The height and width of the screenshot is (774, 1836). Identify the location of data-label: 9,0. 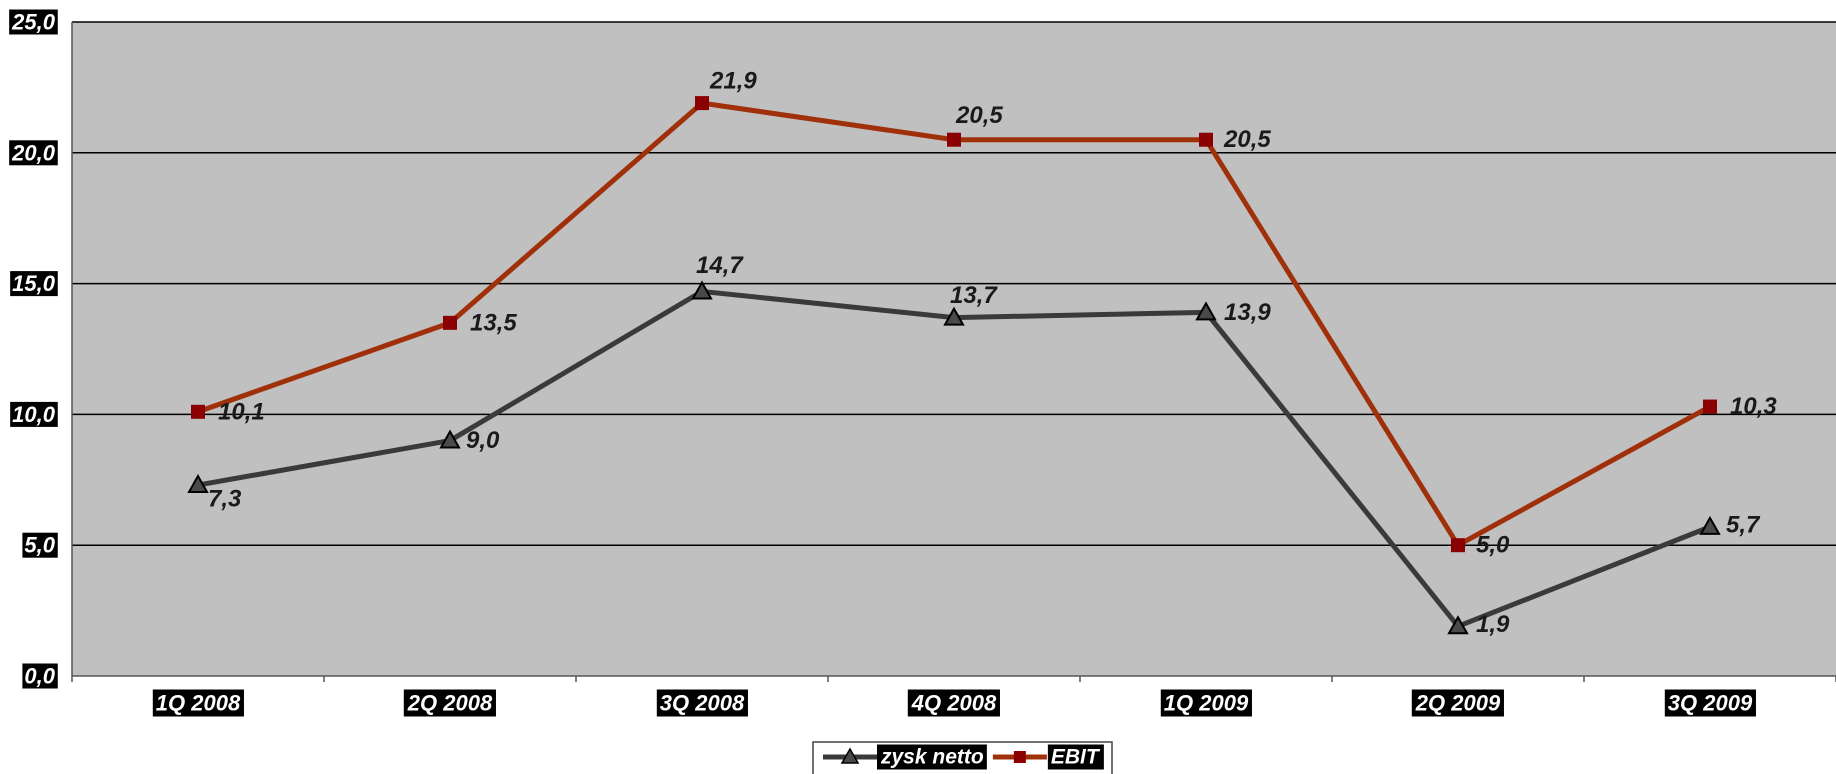
(483, 440).